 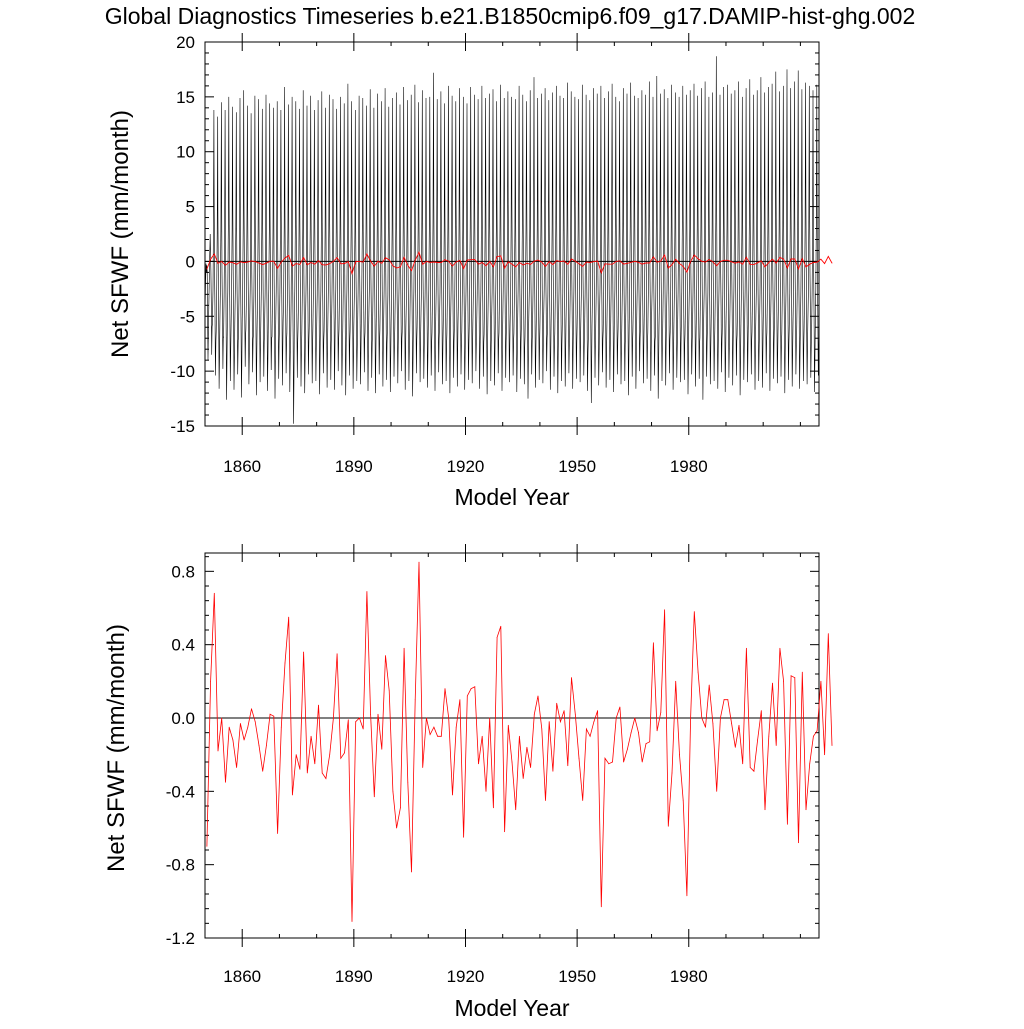 I want to click on y-tick-label: 0.8, so click(x=183, y=571).